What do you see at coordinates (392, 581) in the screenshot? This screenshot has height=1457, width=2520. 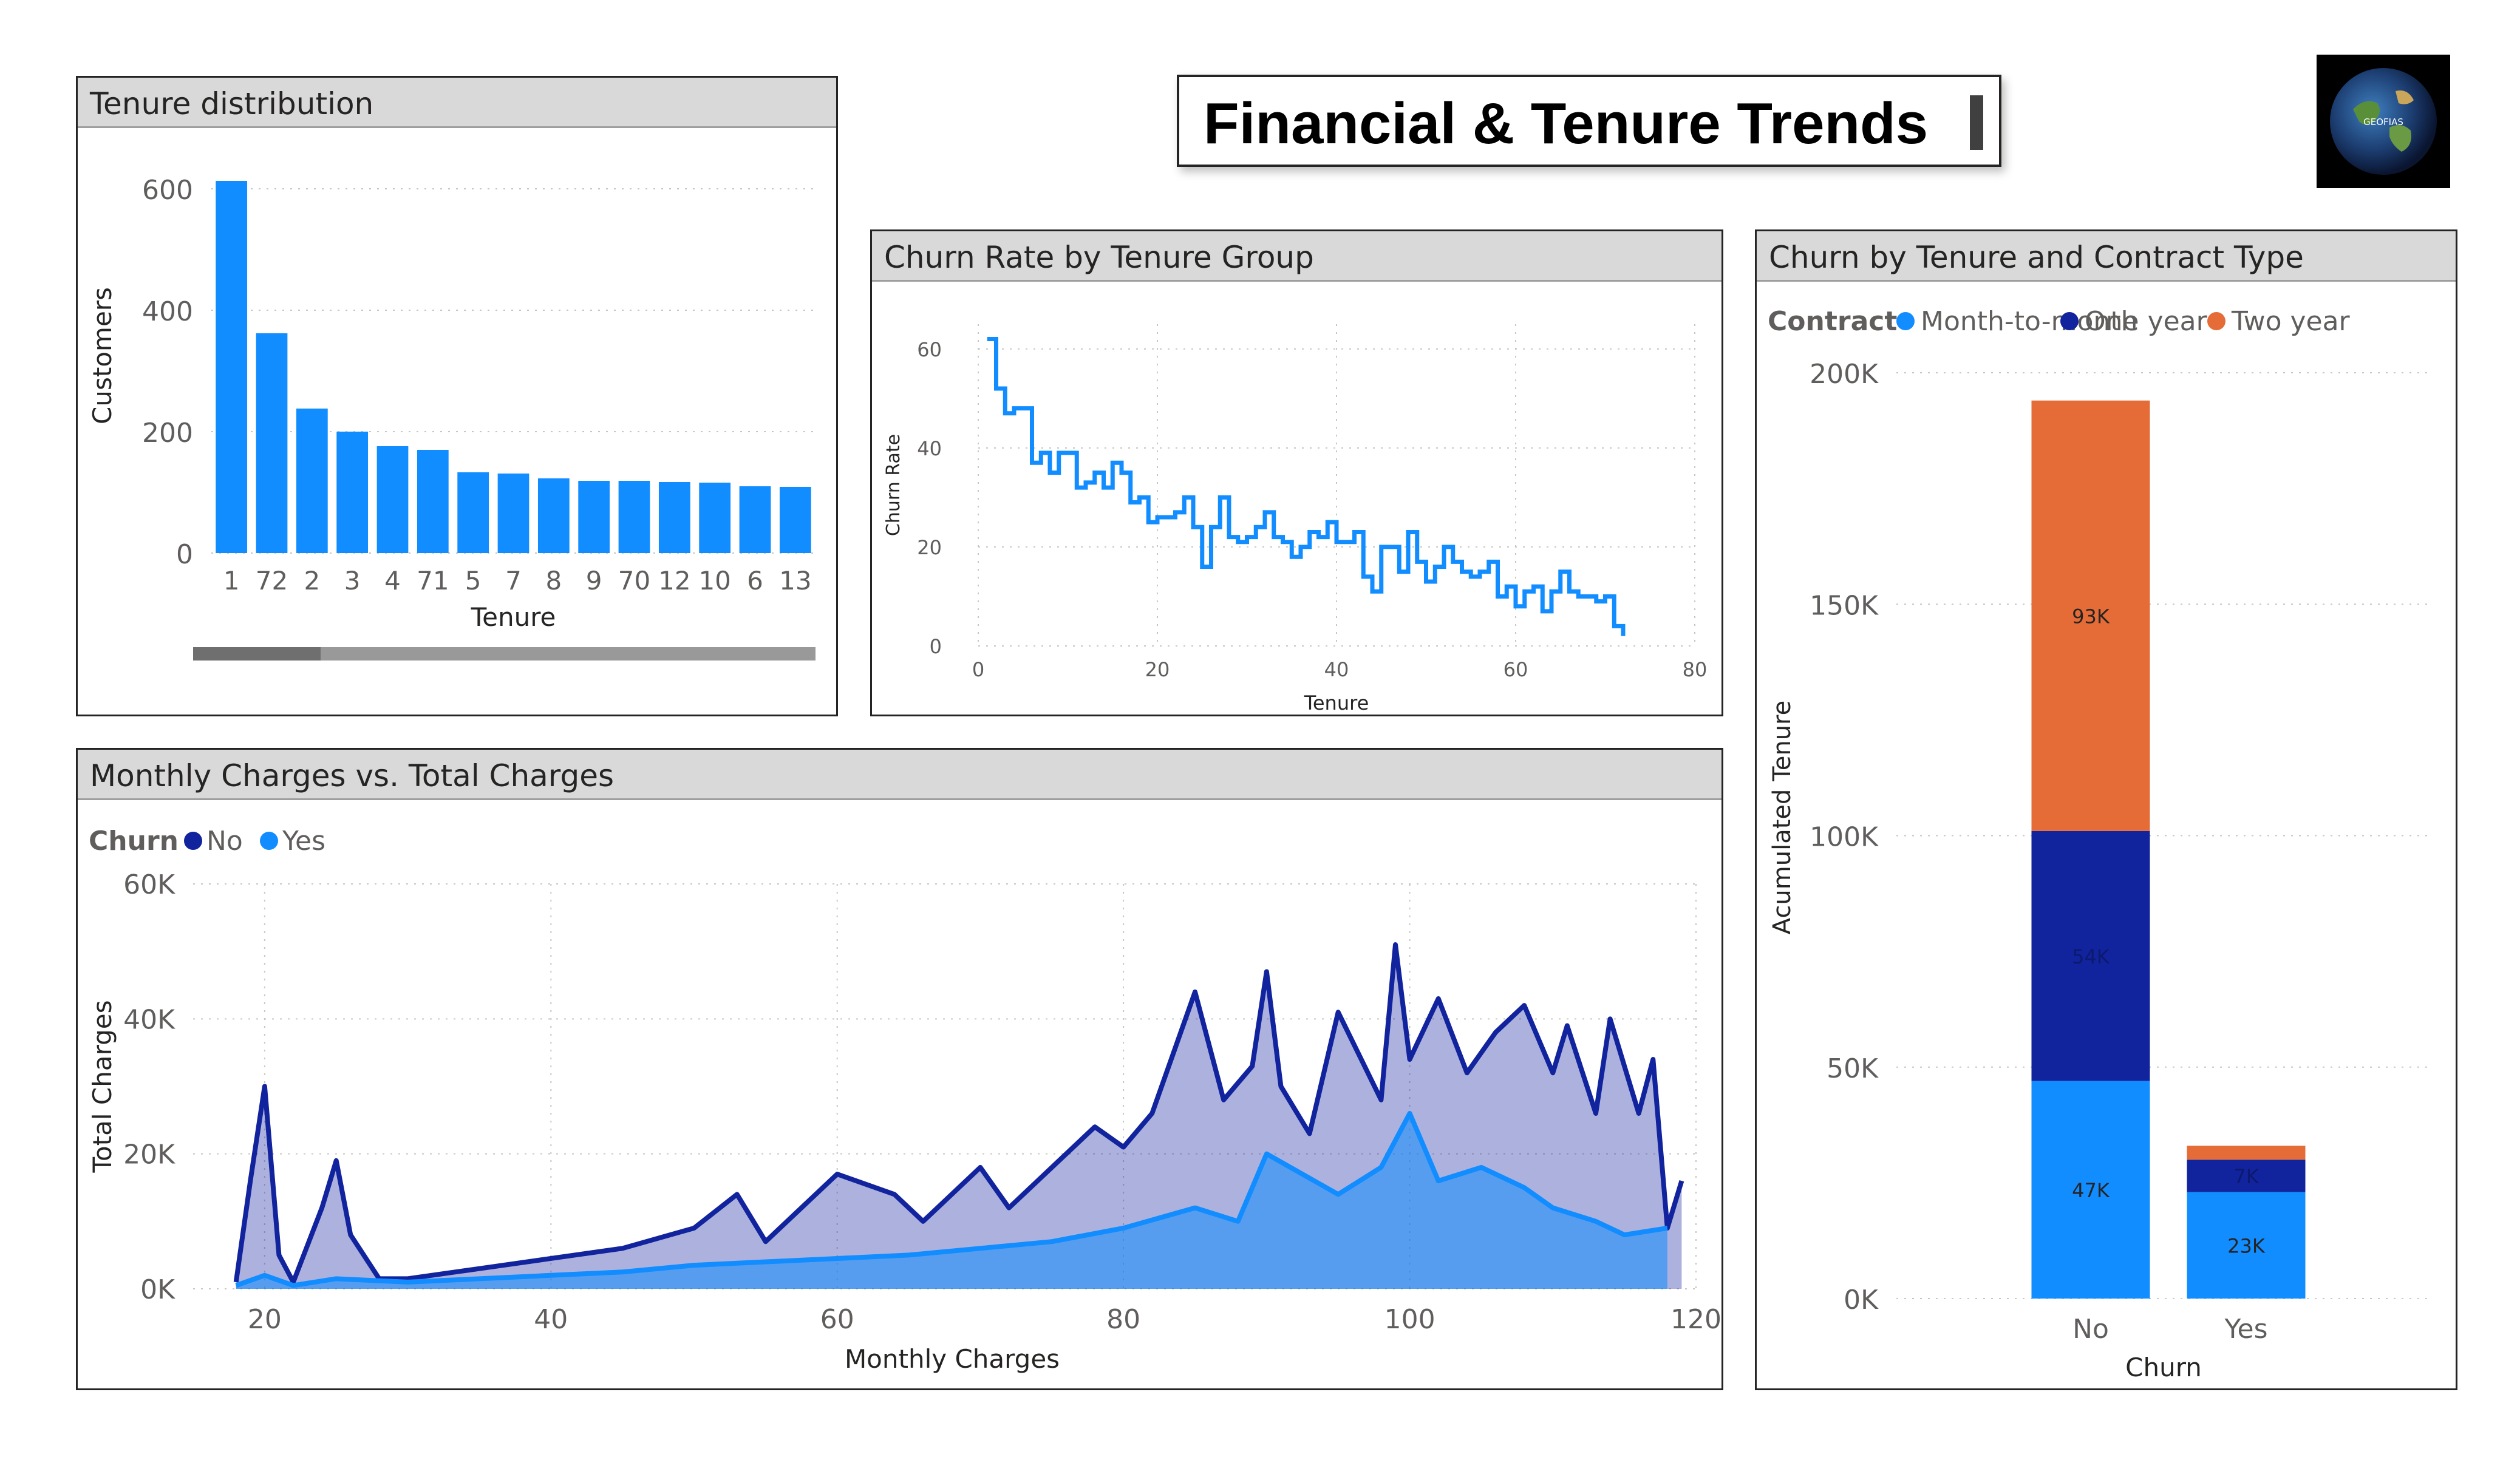 I see `x-tick-label: 4` at bounding box center [392, 581].